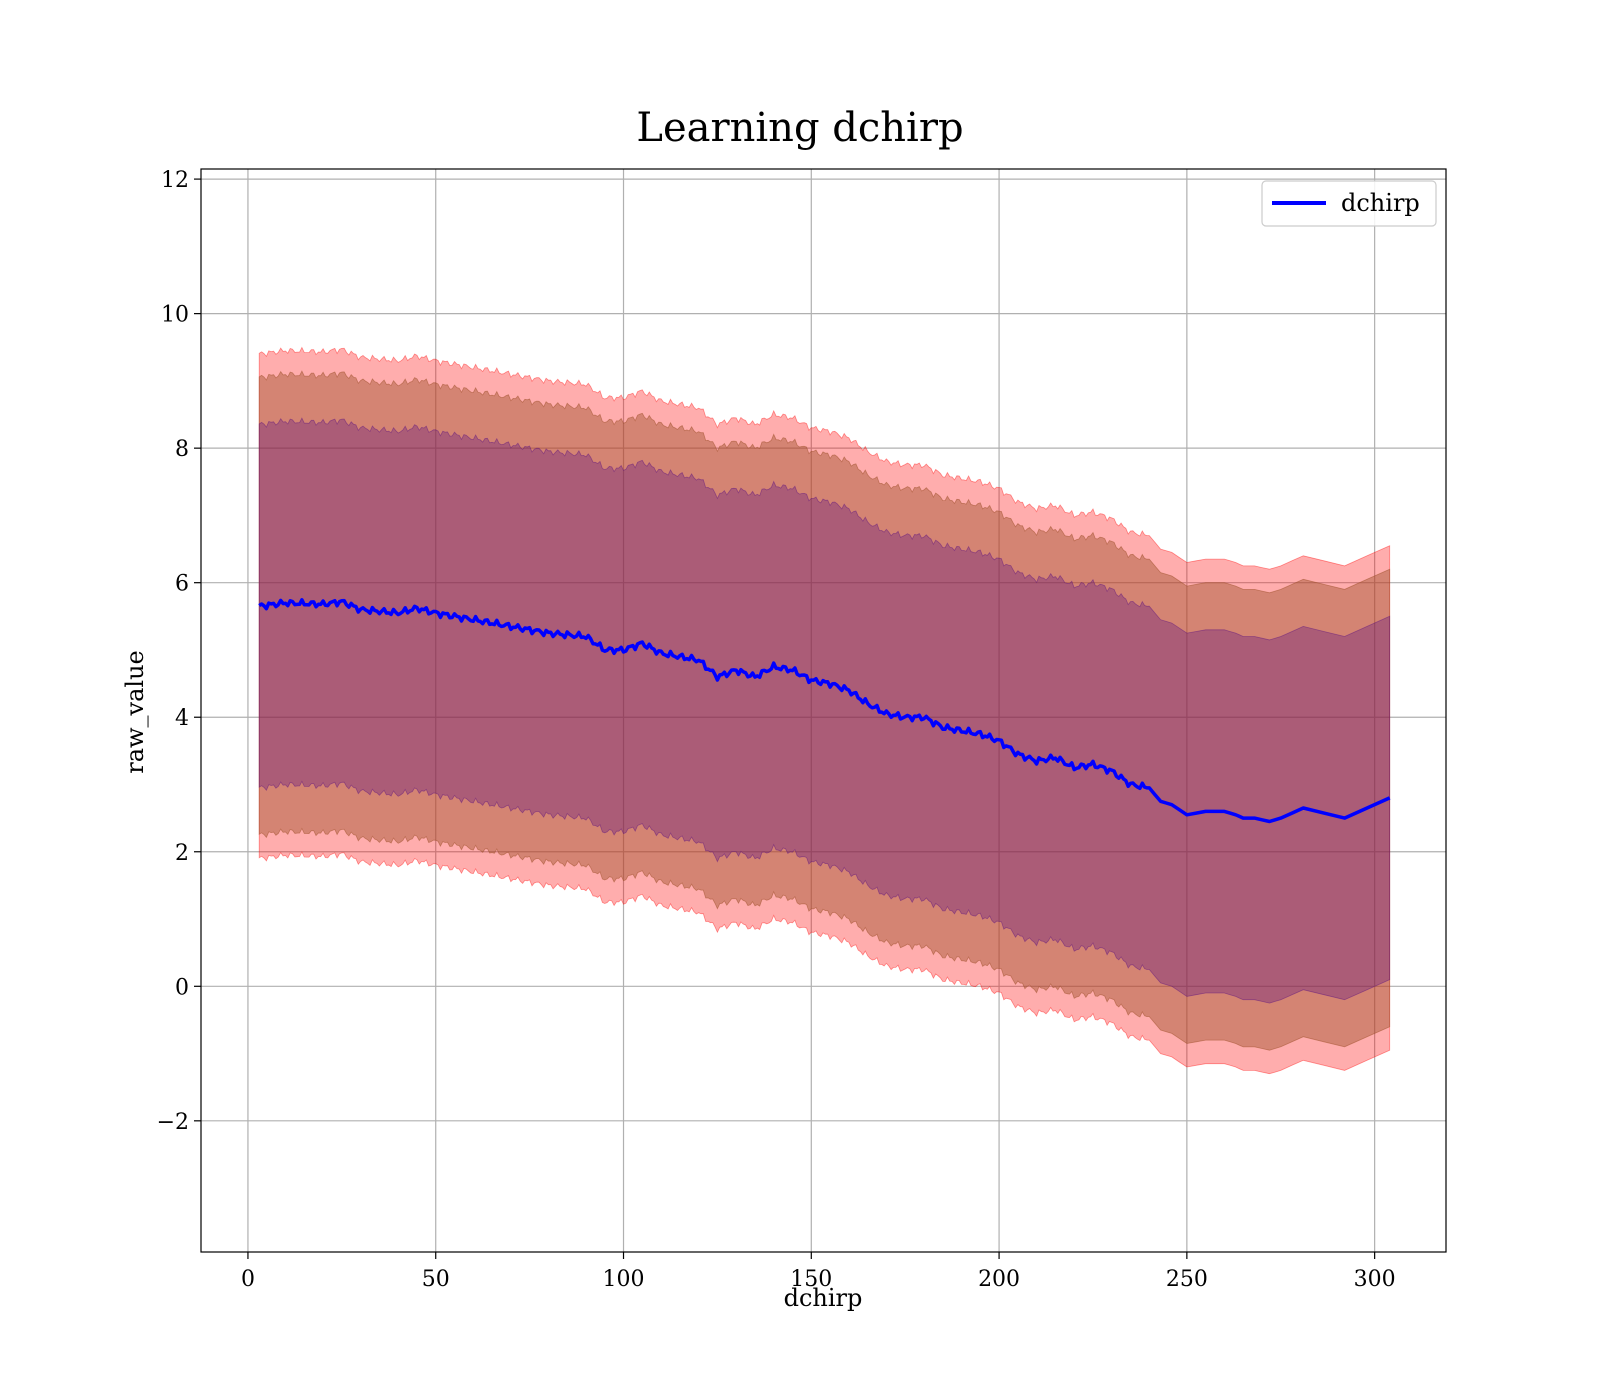  Describe the element at coordinates (624, 1279) in the screenshot. I see `x-tick-label: 100` at that location.